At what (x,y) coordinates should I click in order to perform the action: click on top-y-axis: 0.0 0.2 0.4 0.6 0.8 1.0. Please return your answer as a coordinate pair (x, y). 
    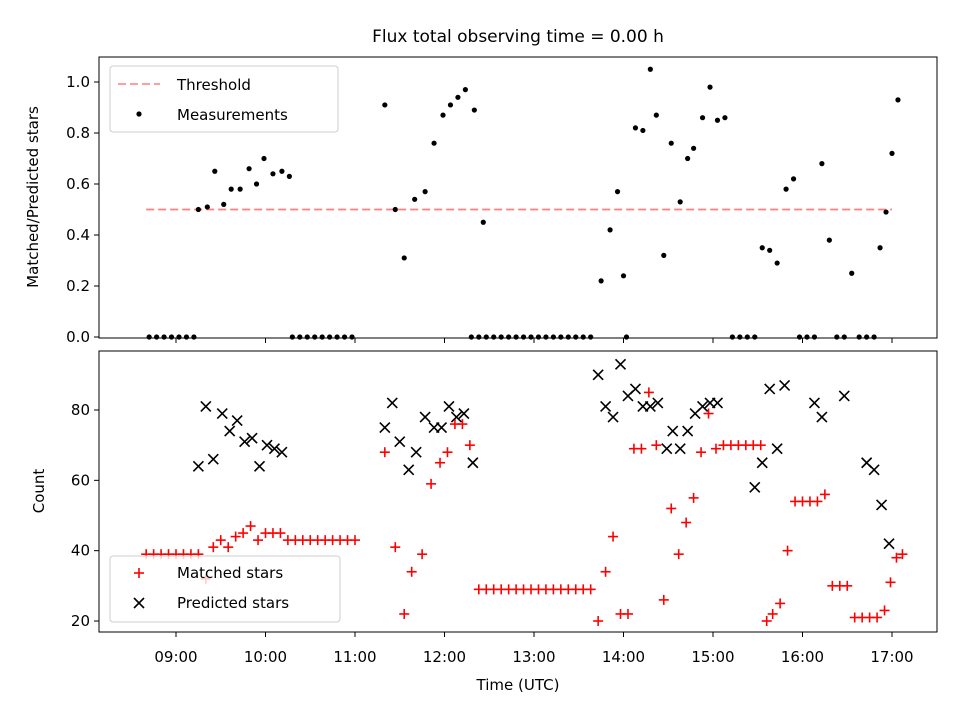
    Looking at the image, I should click on (82, 209).